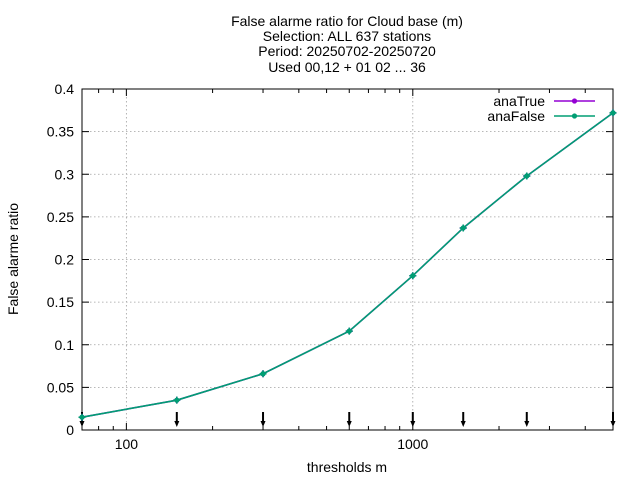 This screenshot has width=640, height=480. I want to click on x-axis-label: thresholds m, so click(347, 467).